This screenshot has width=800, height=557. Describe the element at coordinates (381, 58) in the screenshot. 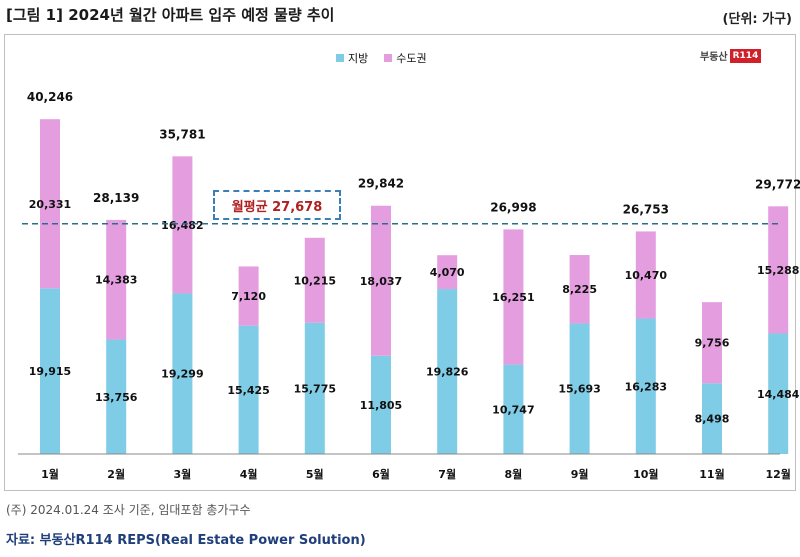

I see `legend: 지방 수도권` at that location.